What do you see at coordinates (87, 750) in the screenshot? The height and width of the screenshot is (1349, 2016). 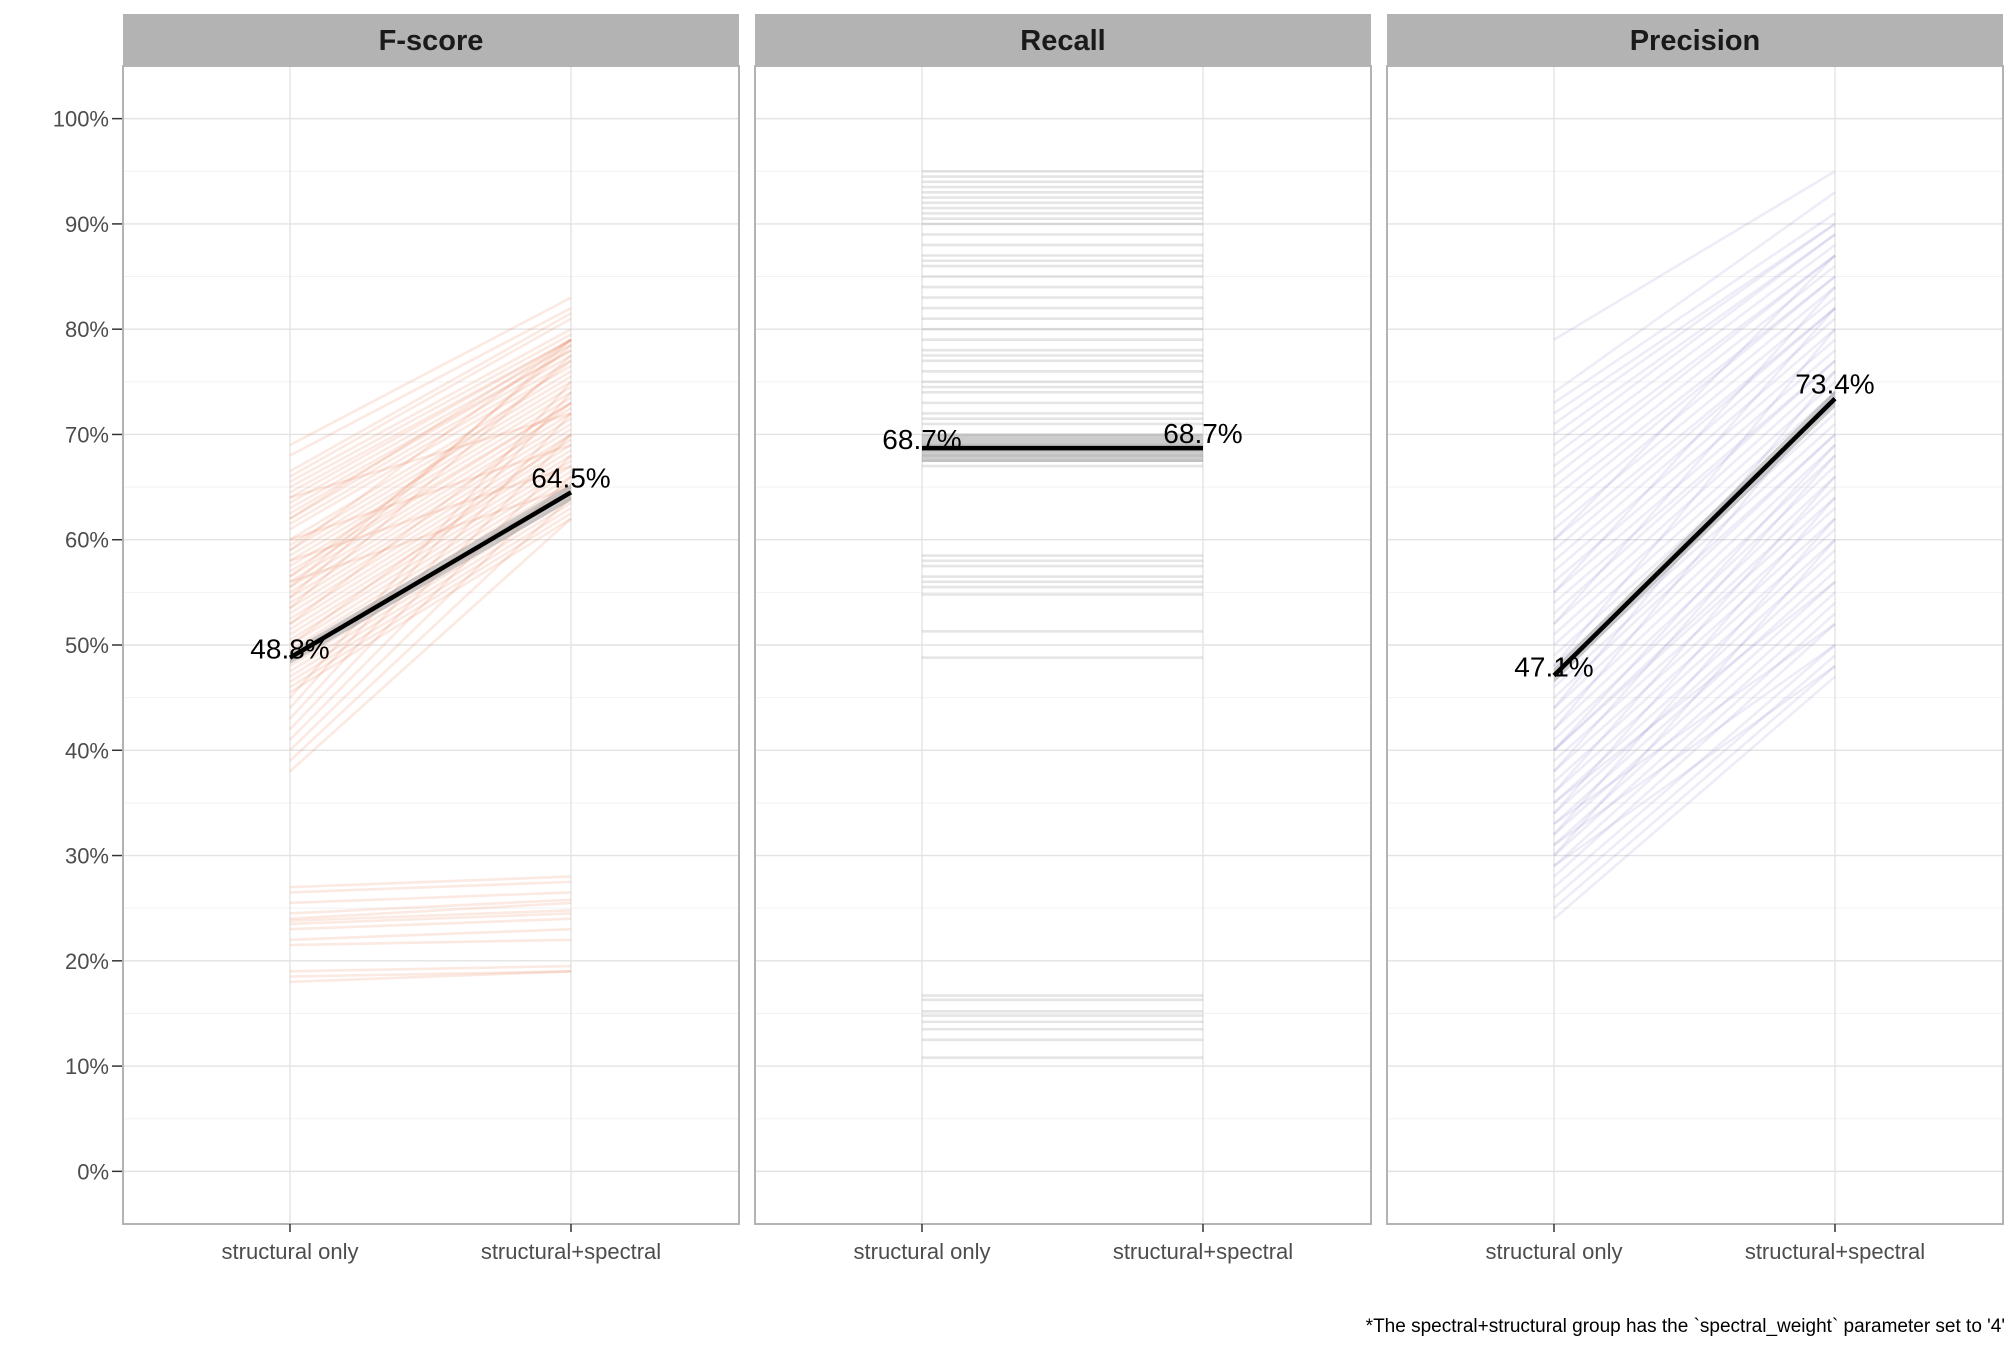 I see `y-tick-label: 40%` at bounding box center [87, 750].